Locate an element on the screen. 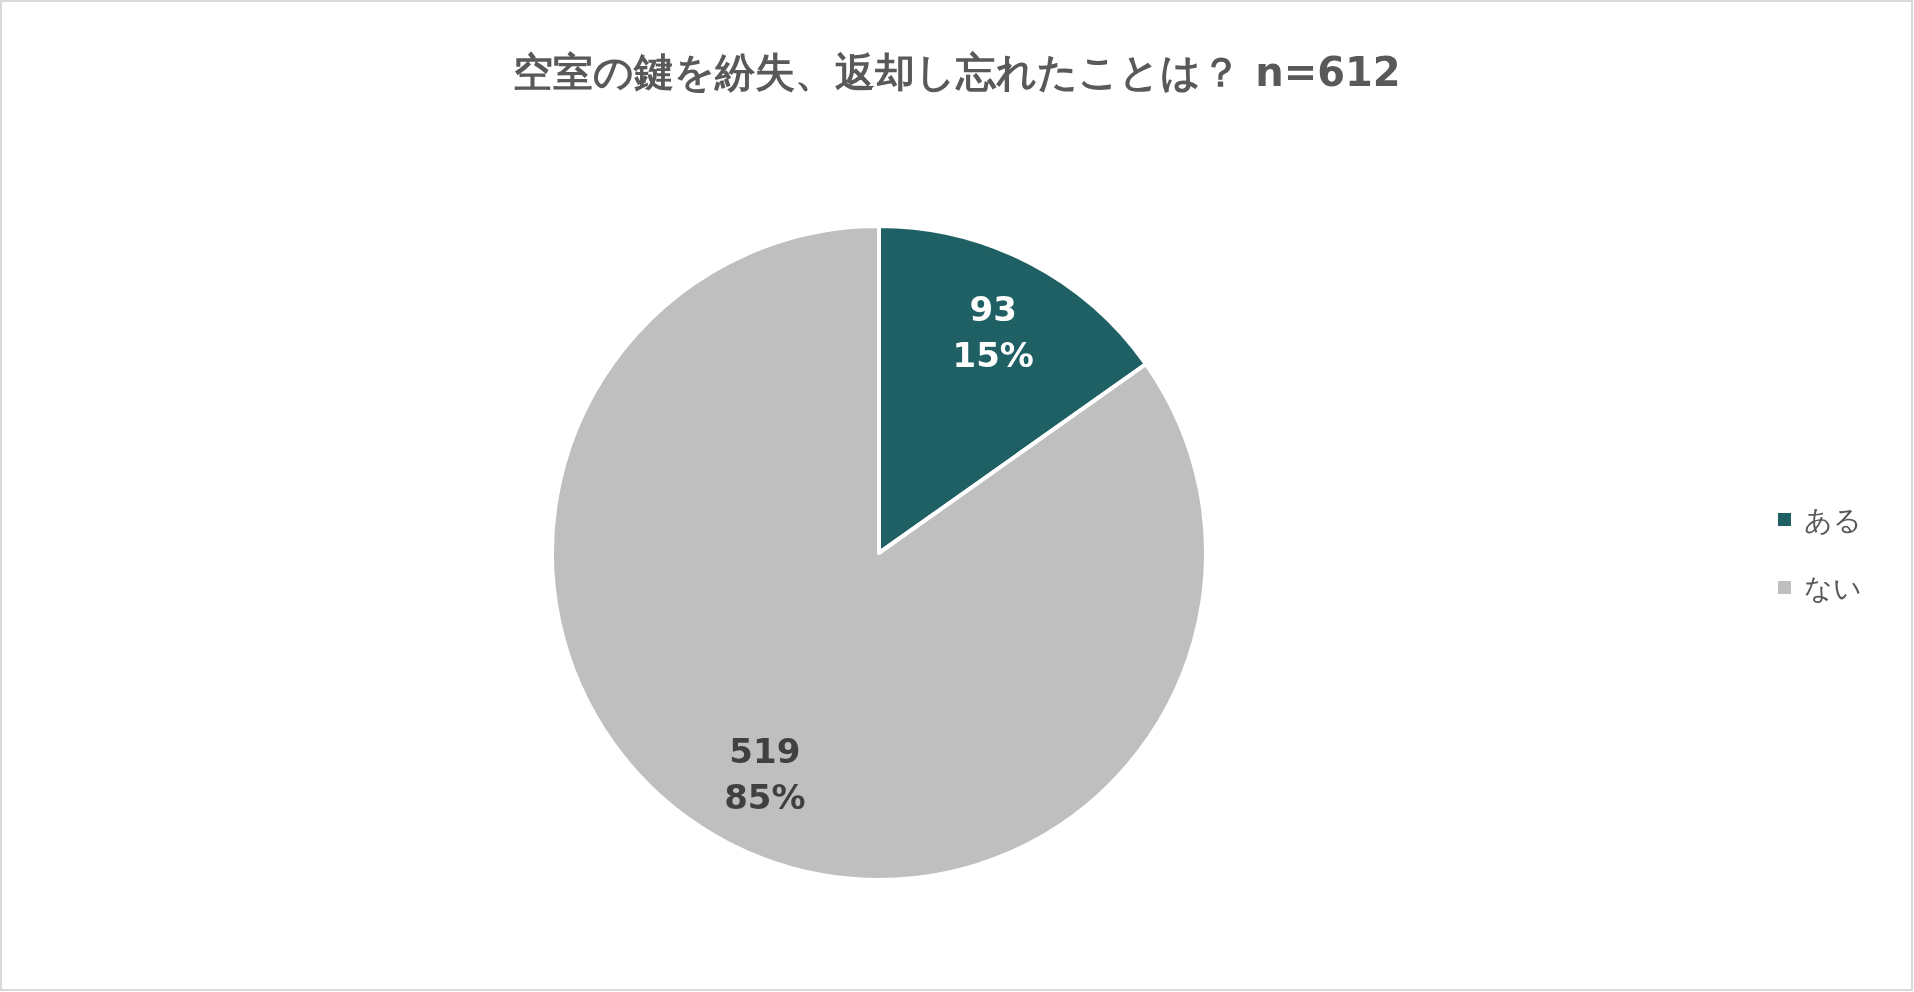 Image resolution: width=1914 pixels, height=992 pixels. legend-label: ない is located at coordinates (1833, 588).